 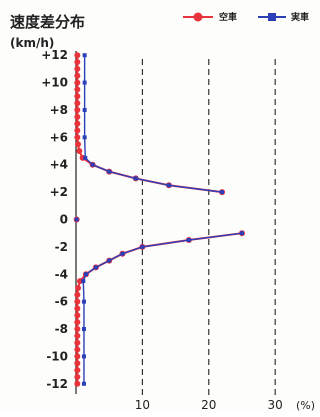 What do you see at coordinates (305, 405) in the screenshot?
I see `x-axis-unit: (%)` at bounding box center [305, 405].